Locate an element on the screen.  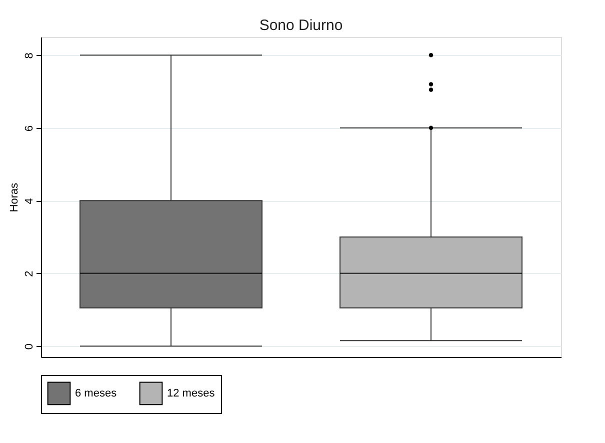
y-tick-label: 0 is located at coordinates (30, 347).